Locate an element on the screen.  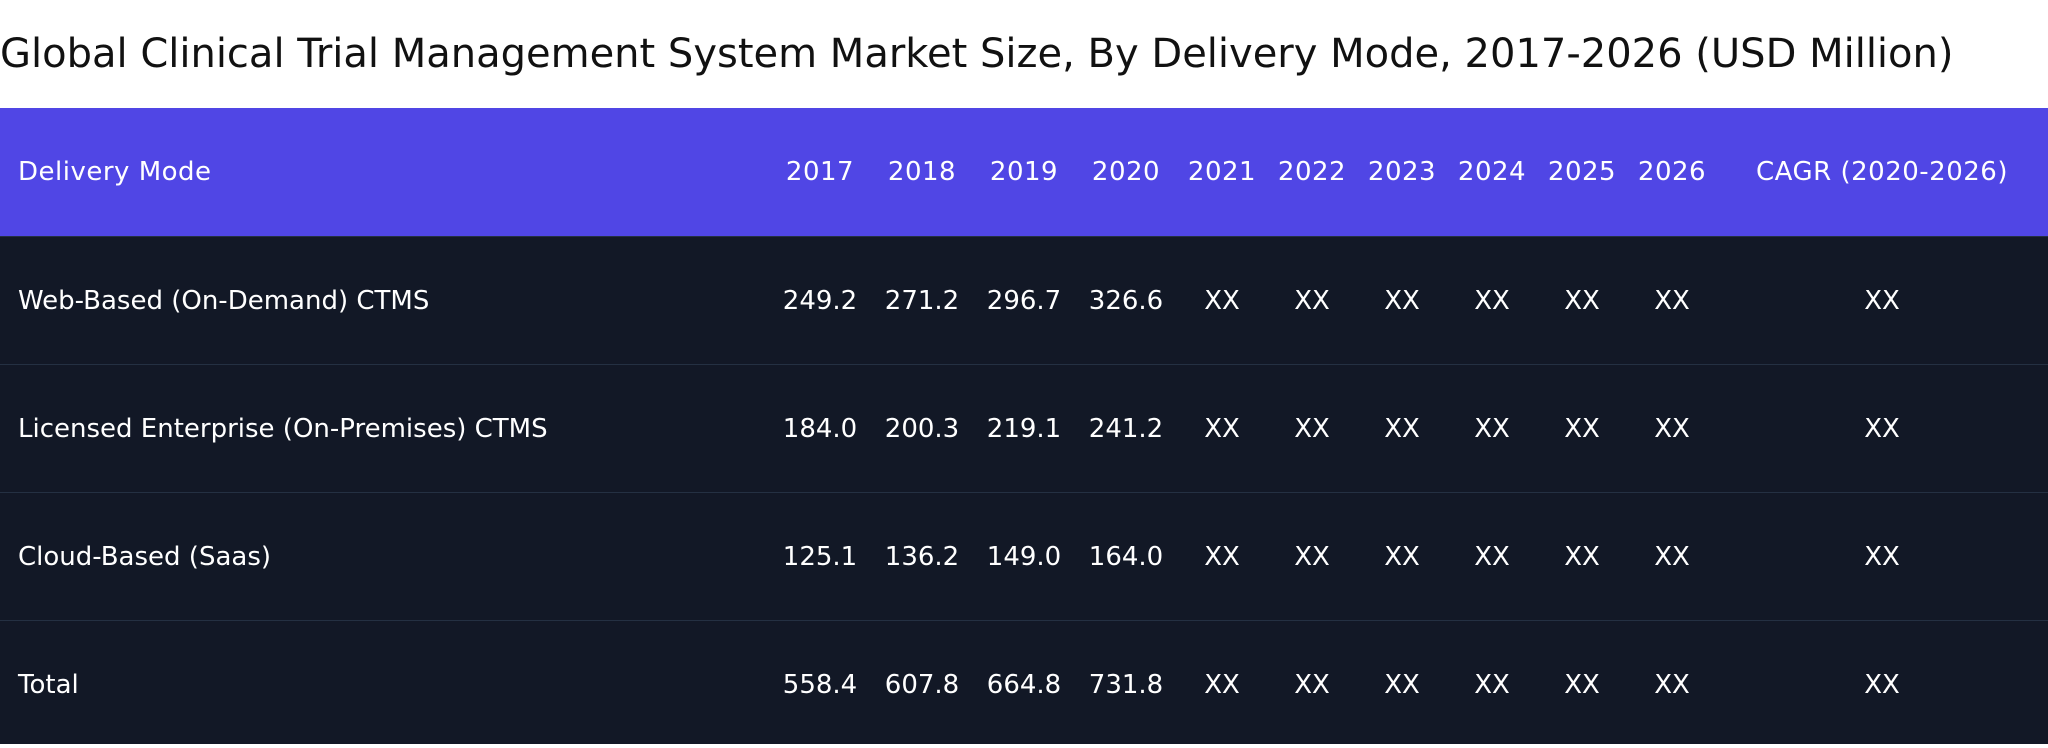
column-header: 2021 is located at coordinates (1222, 172).